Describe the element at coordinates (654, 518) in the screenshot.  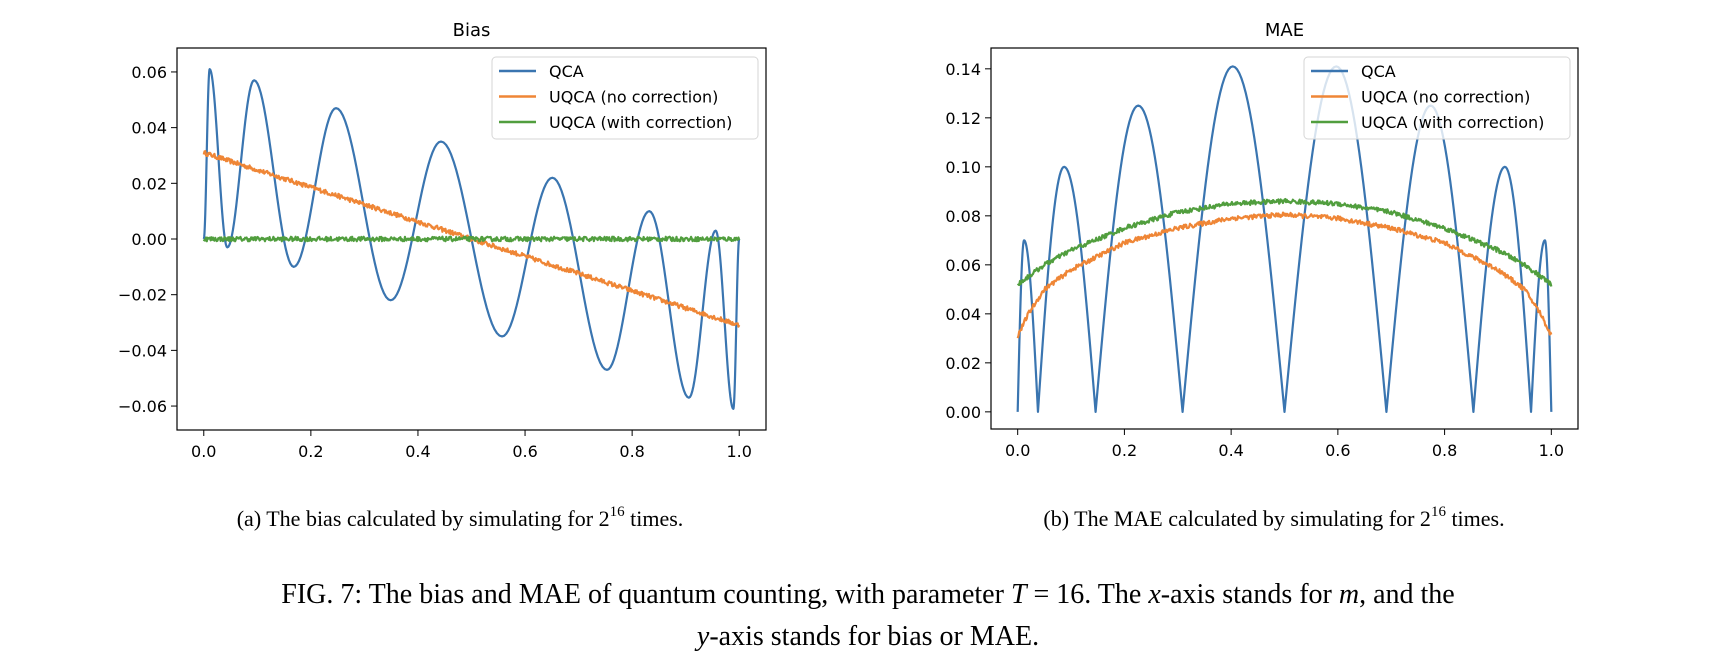
I see `subcaption-a-suffix: times.` at that location.